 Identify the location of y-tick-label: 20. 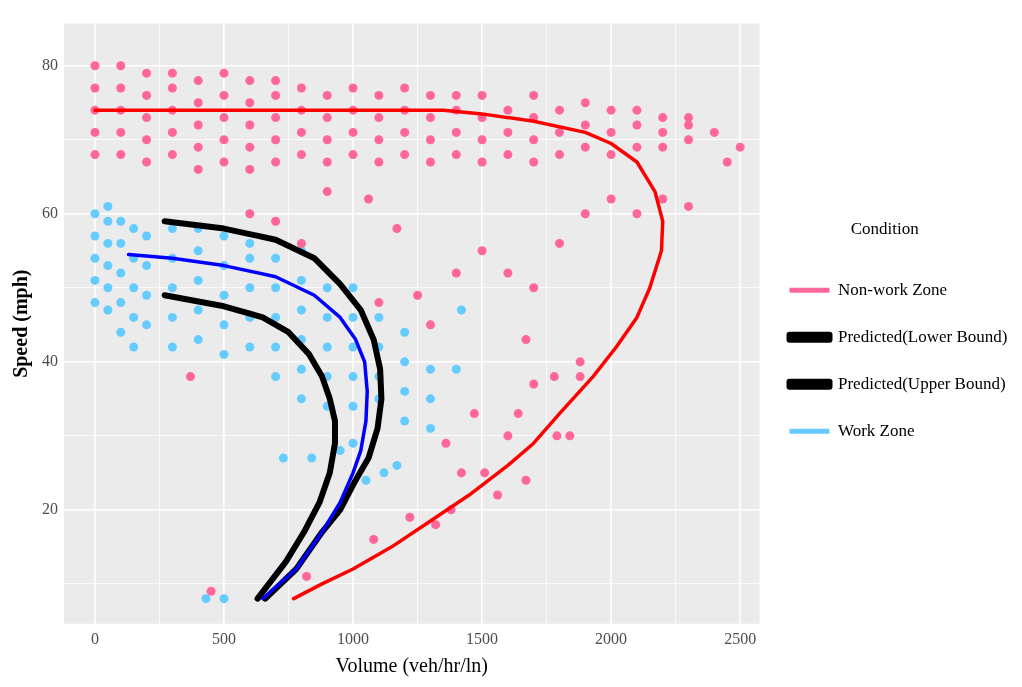
(50, 509).